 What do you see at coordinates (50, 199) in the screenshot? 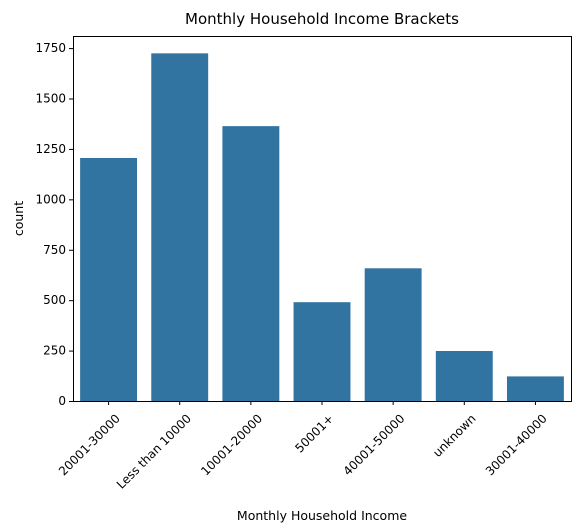
I see `y-tick-label: 1000` at bounding box center [50, 199].